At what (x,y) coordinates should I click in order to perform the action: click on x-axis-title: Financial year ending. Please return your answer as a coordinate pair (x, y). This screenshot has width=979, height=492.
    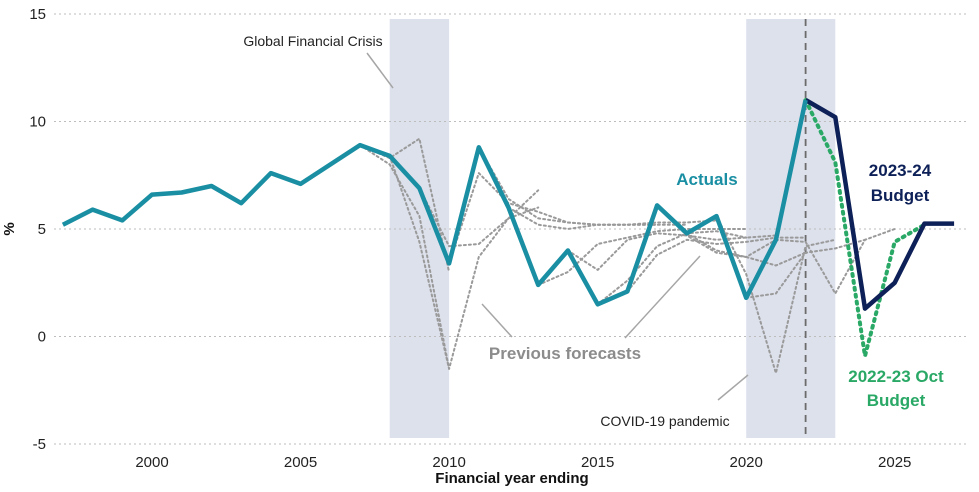
    Looking at the image, I should click on (511, 478).